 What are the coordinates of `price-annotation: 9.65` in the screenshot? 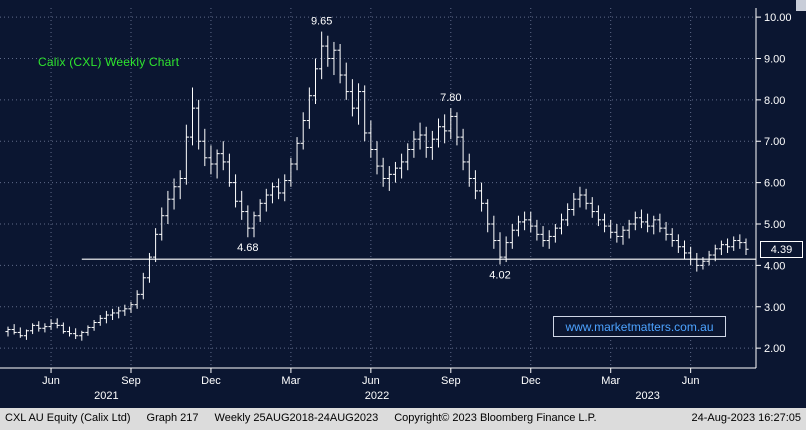 It's located at (321, 22).